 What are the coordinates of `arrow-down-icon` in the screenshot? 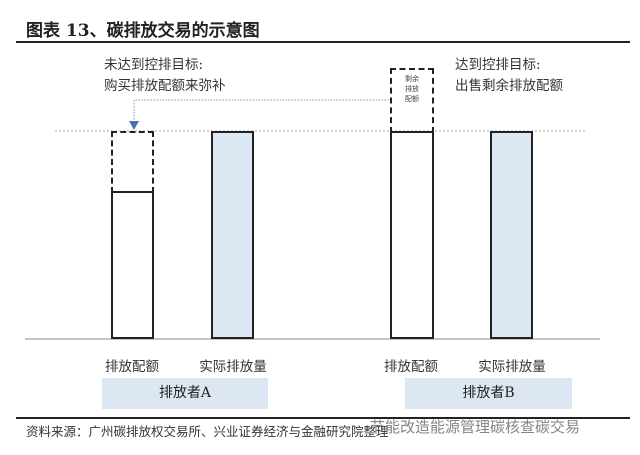 It's located at (134, 125).